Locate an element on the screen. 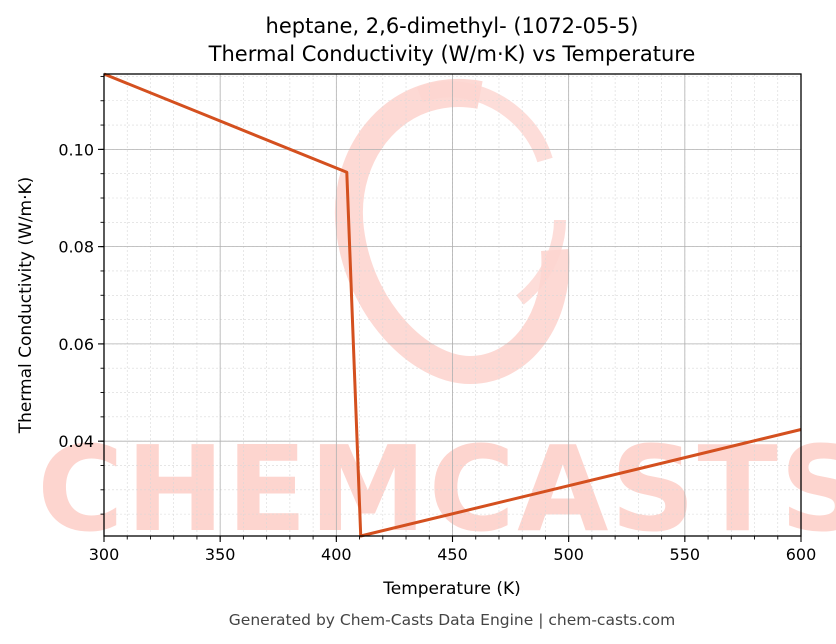 The height and width of the screenshot is (644, 836). x-axis-label: Temperature (K) is located at coordinates (451, 589).